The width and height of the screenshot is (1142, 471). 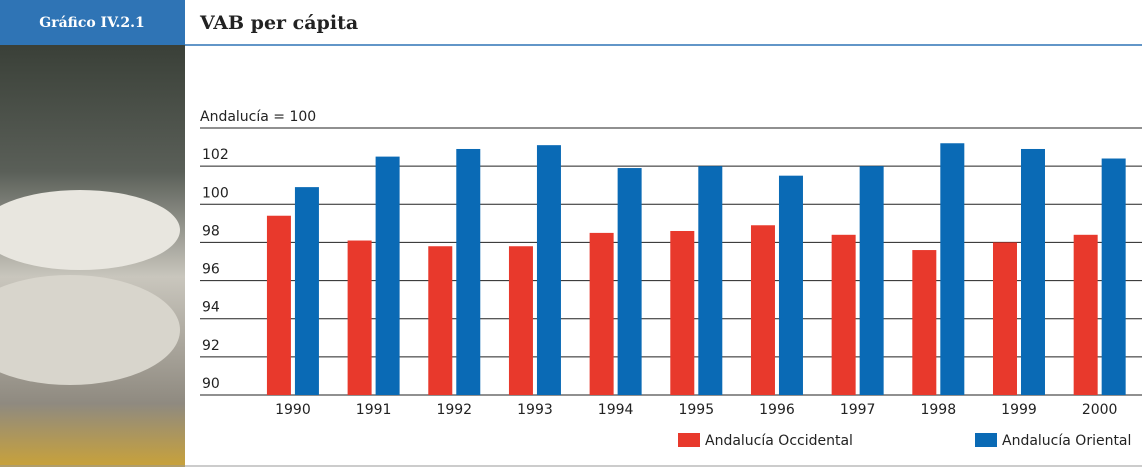 What do you see at coordinates (454, 410) in the screenshot?
I see `x-tick-label: 1992` at bounding box center [454, 410].